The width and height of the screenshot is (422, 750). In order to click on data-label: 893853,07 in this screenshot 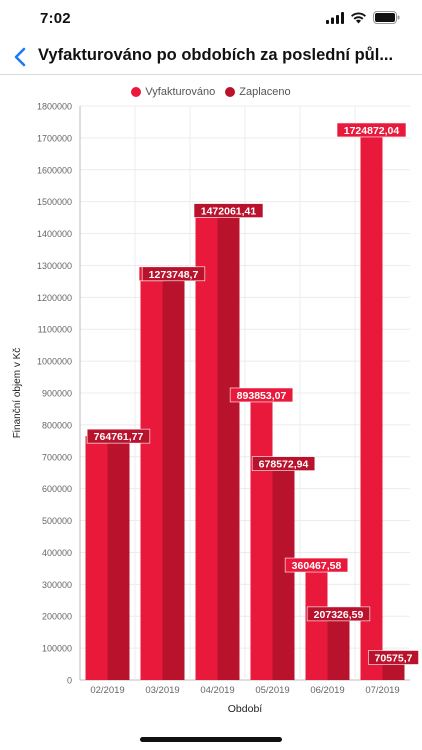, I will do `click(262, 396)`.